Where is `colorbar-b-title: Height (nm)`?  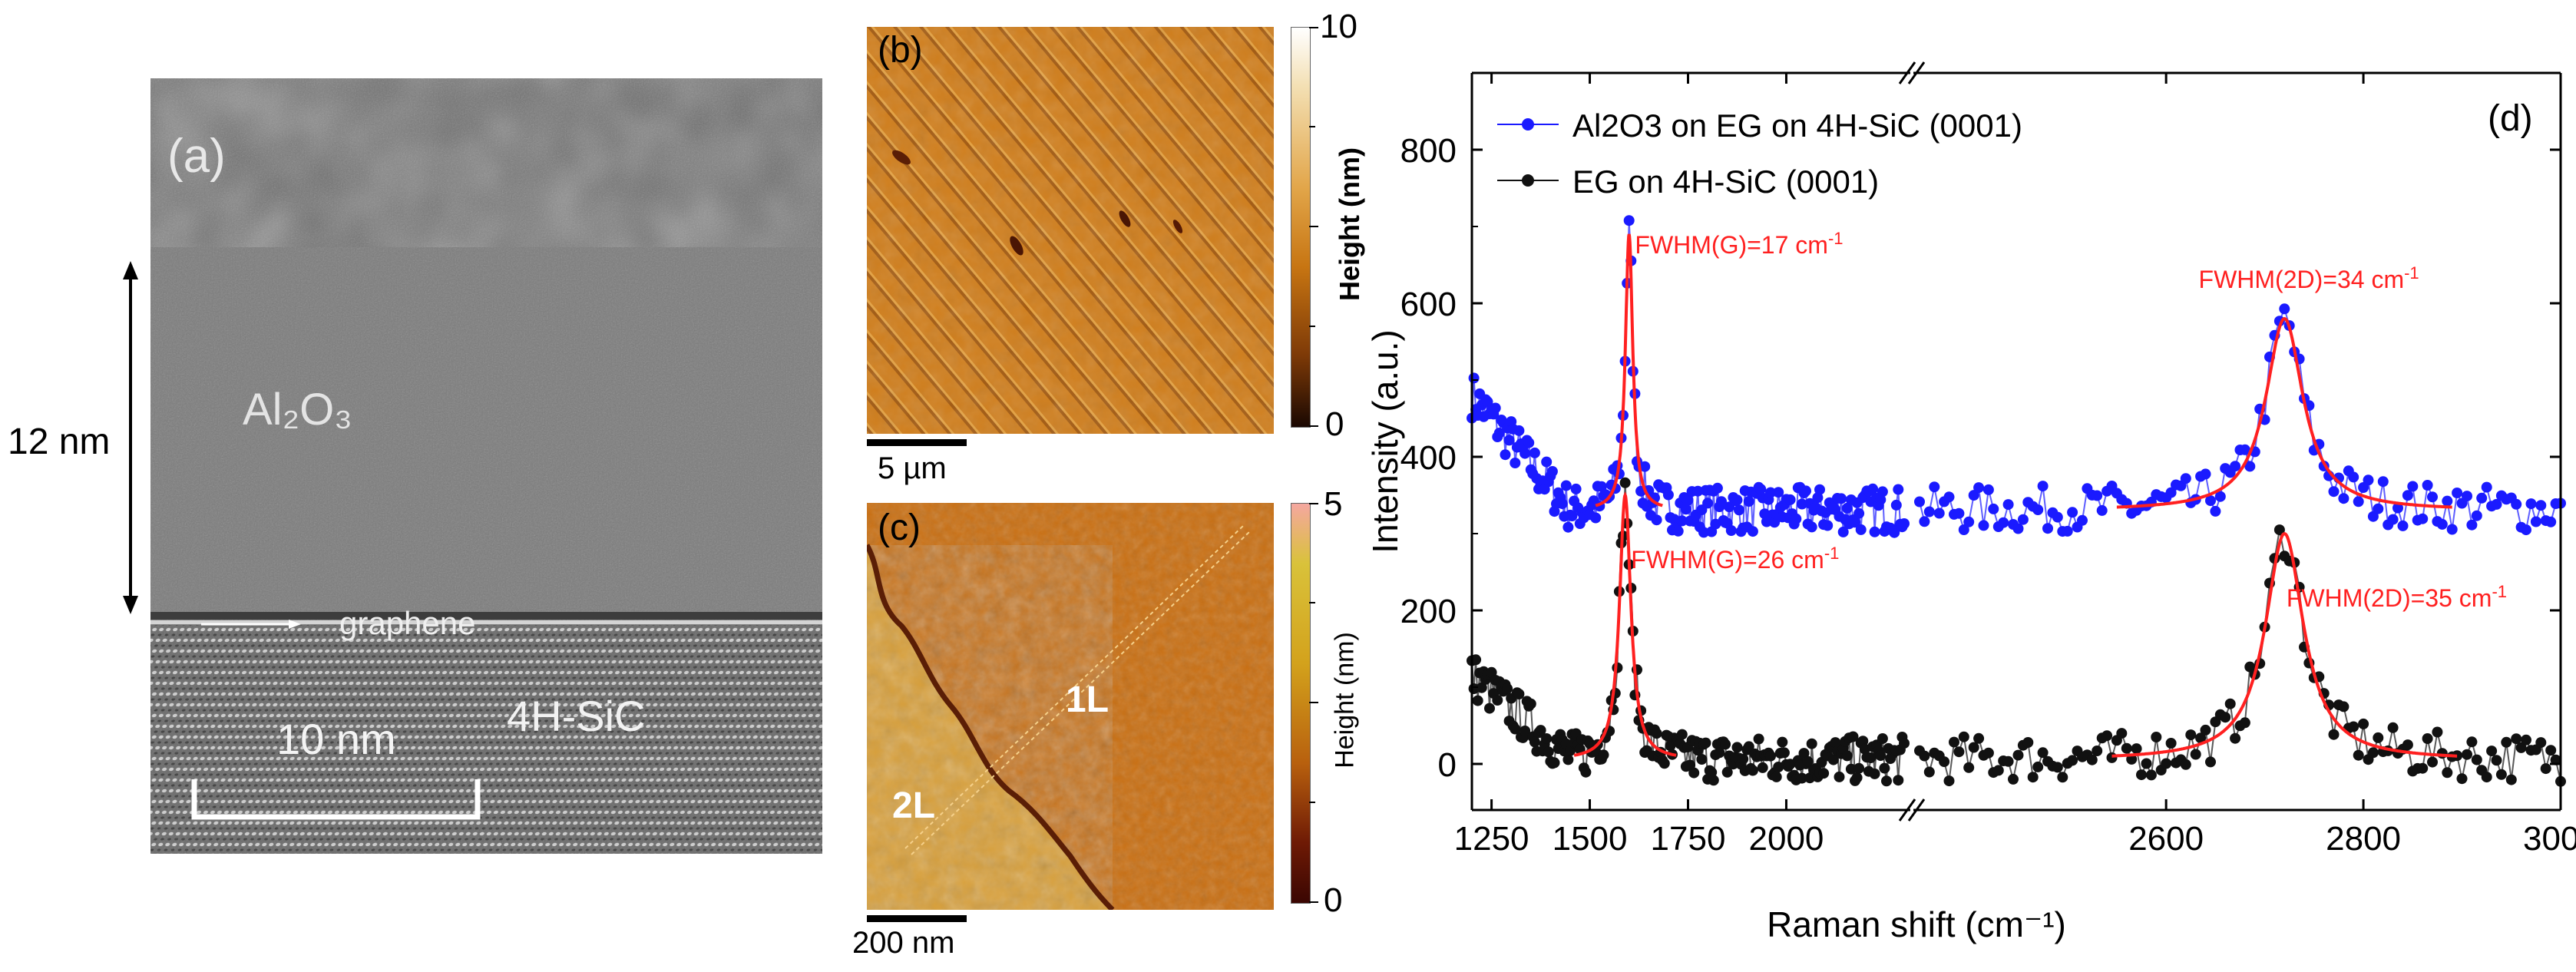
colorbar-b-title: Height (nm) is located at coordinates (1349, 224).